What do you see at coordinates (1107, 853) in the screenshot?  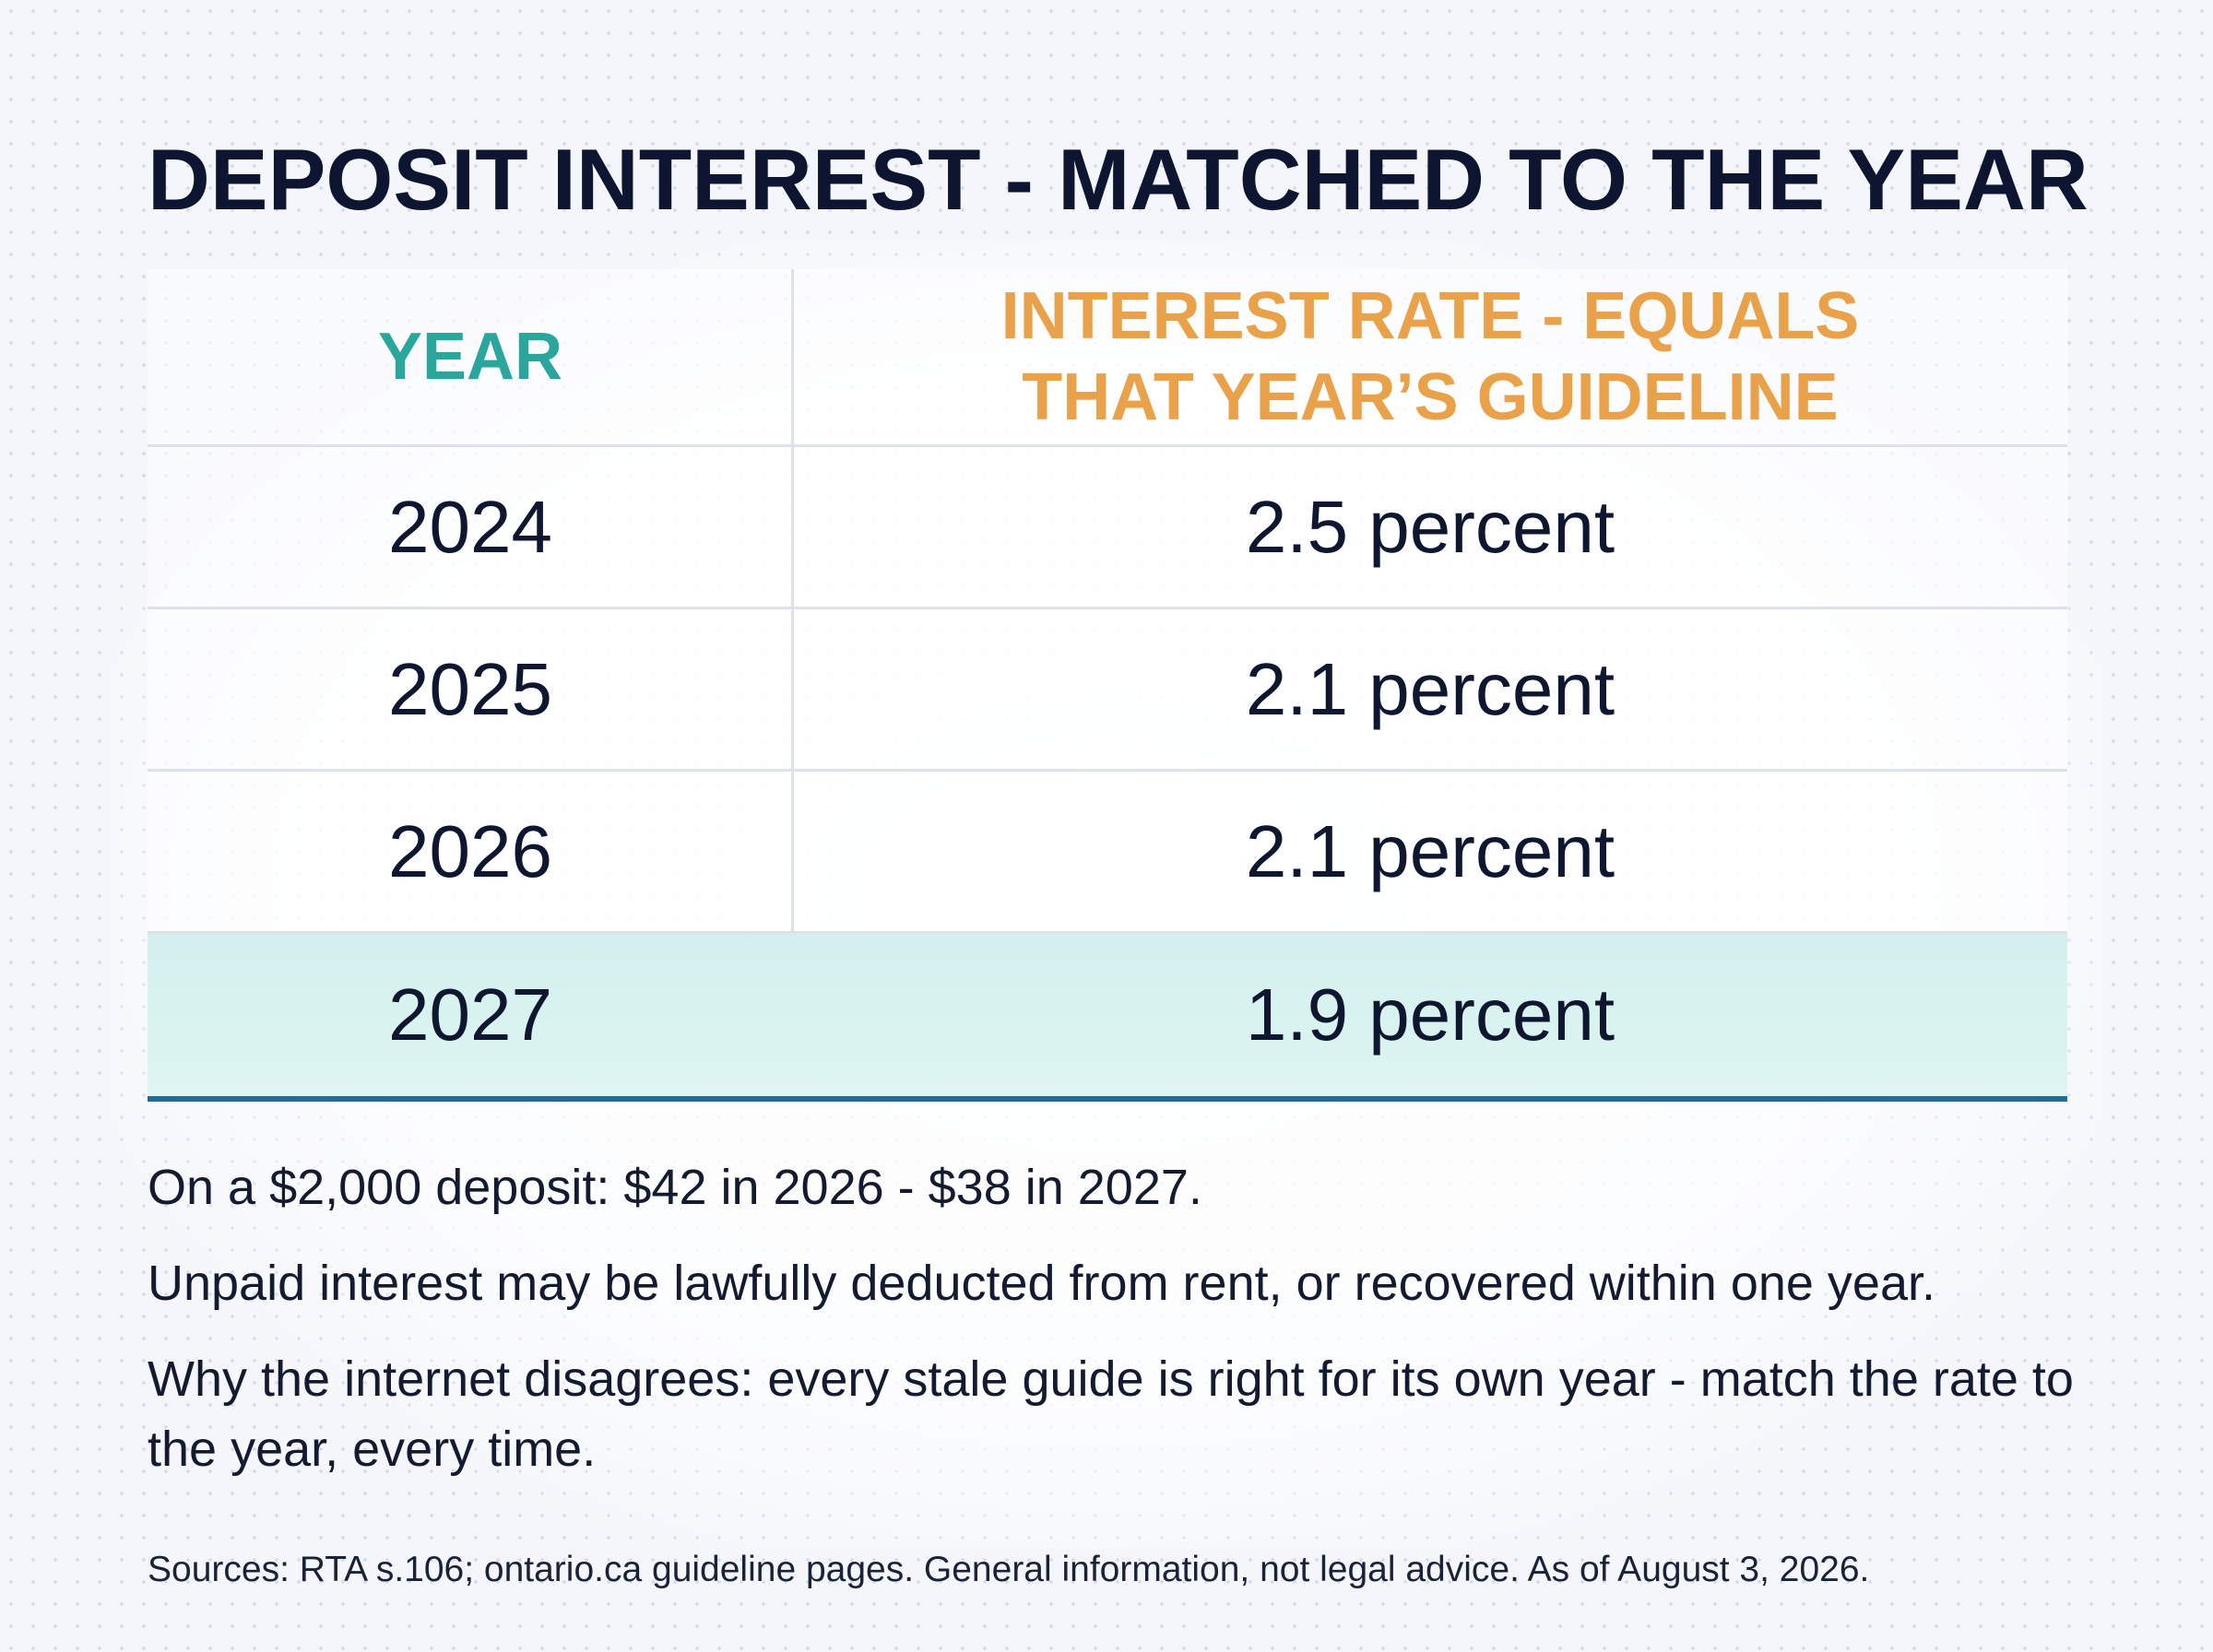 I see `table-row: 2026 2.1 percent` at bounding box center [1107, 853].